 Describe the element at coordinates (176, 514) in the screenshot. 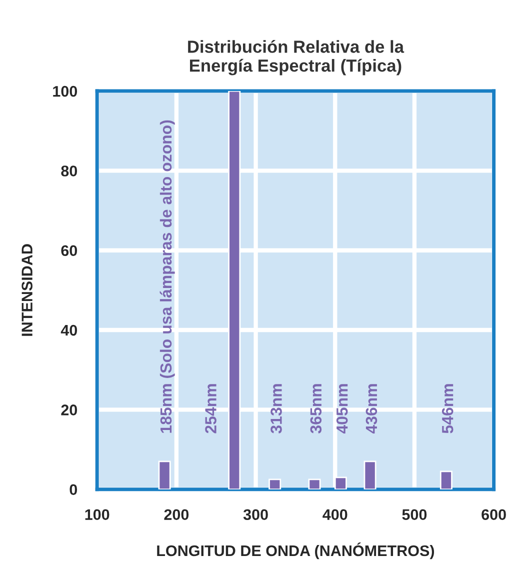

I see `x-tick-label: 200` at that location.